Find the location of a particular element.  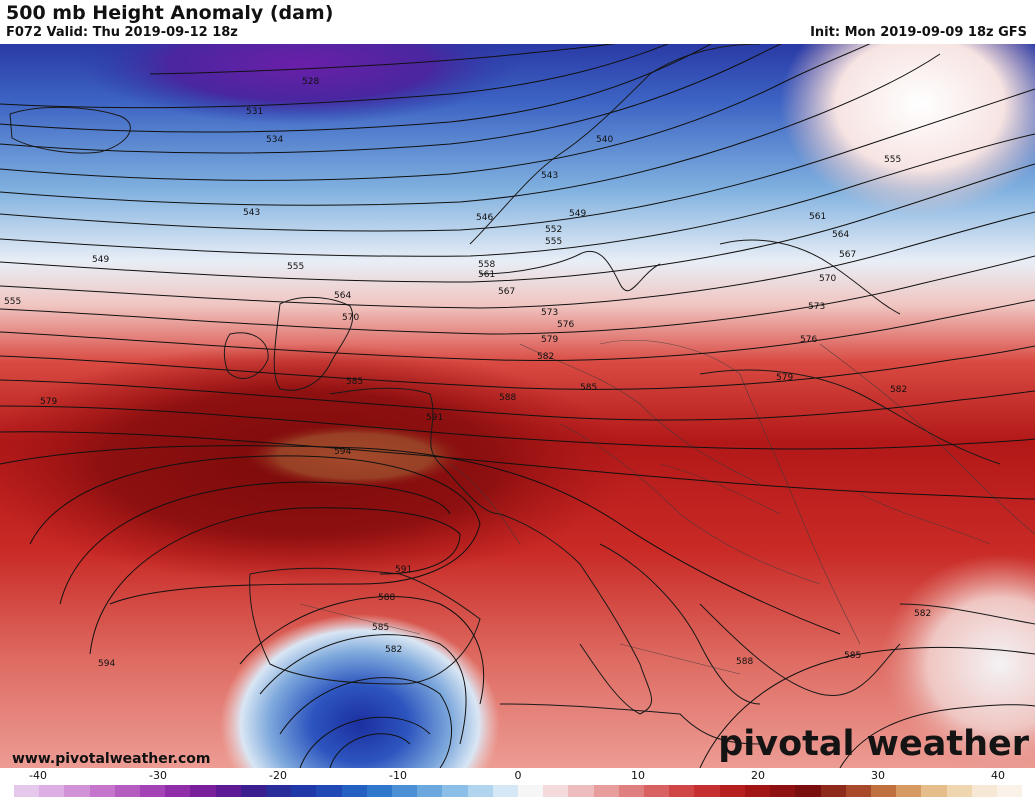

colorbar-tick-label: -20 is located at coordinates (278, 775).